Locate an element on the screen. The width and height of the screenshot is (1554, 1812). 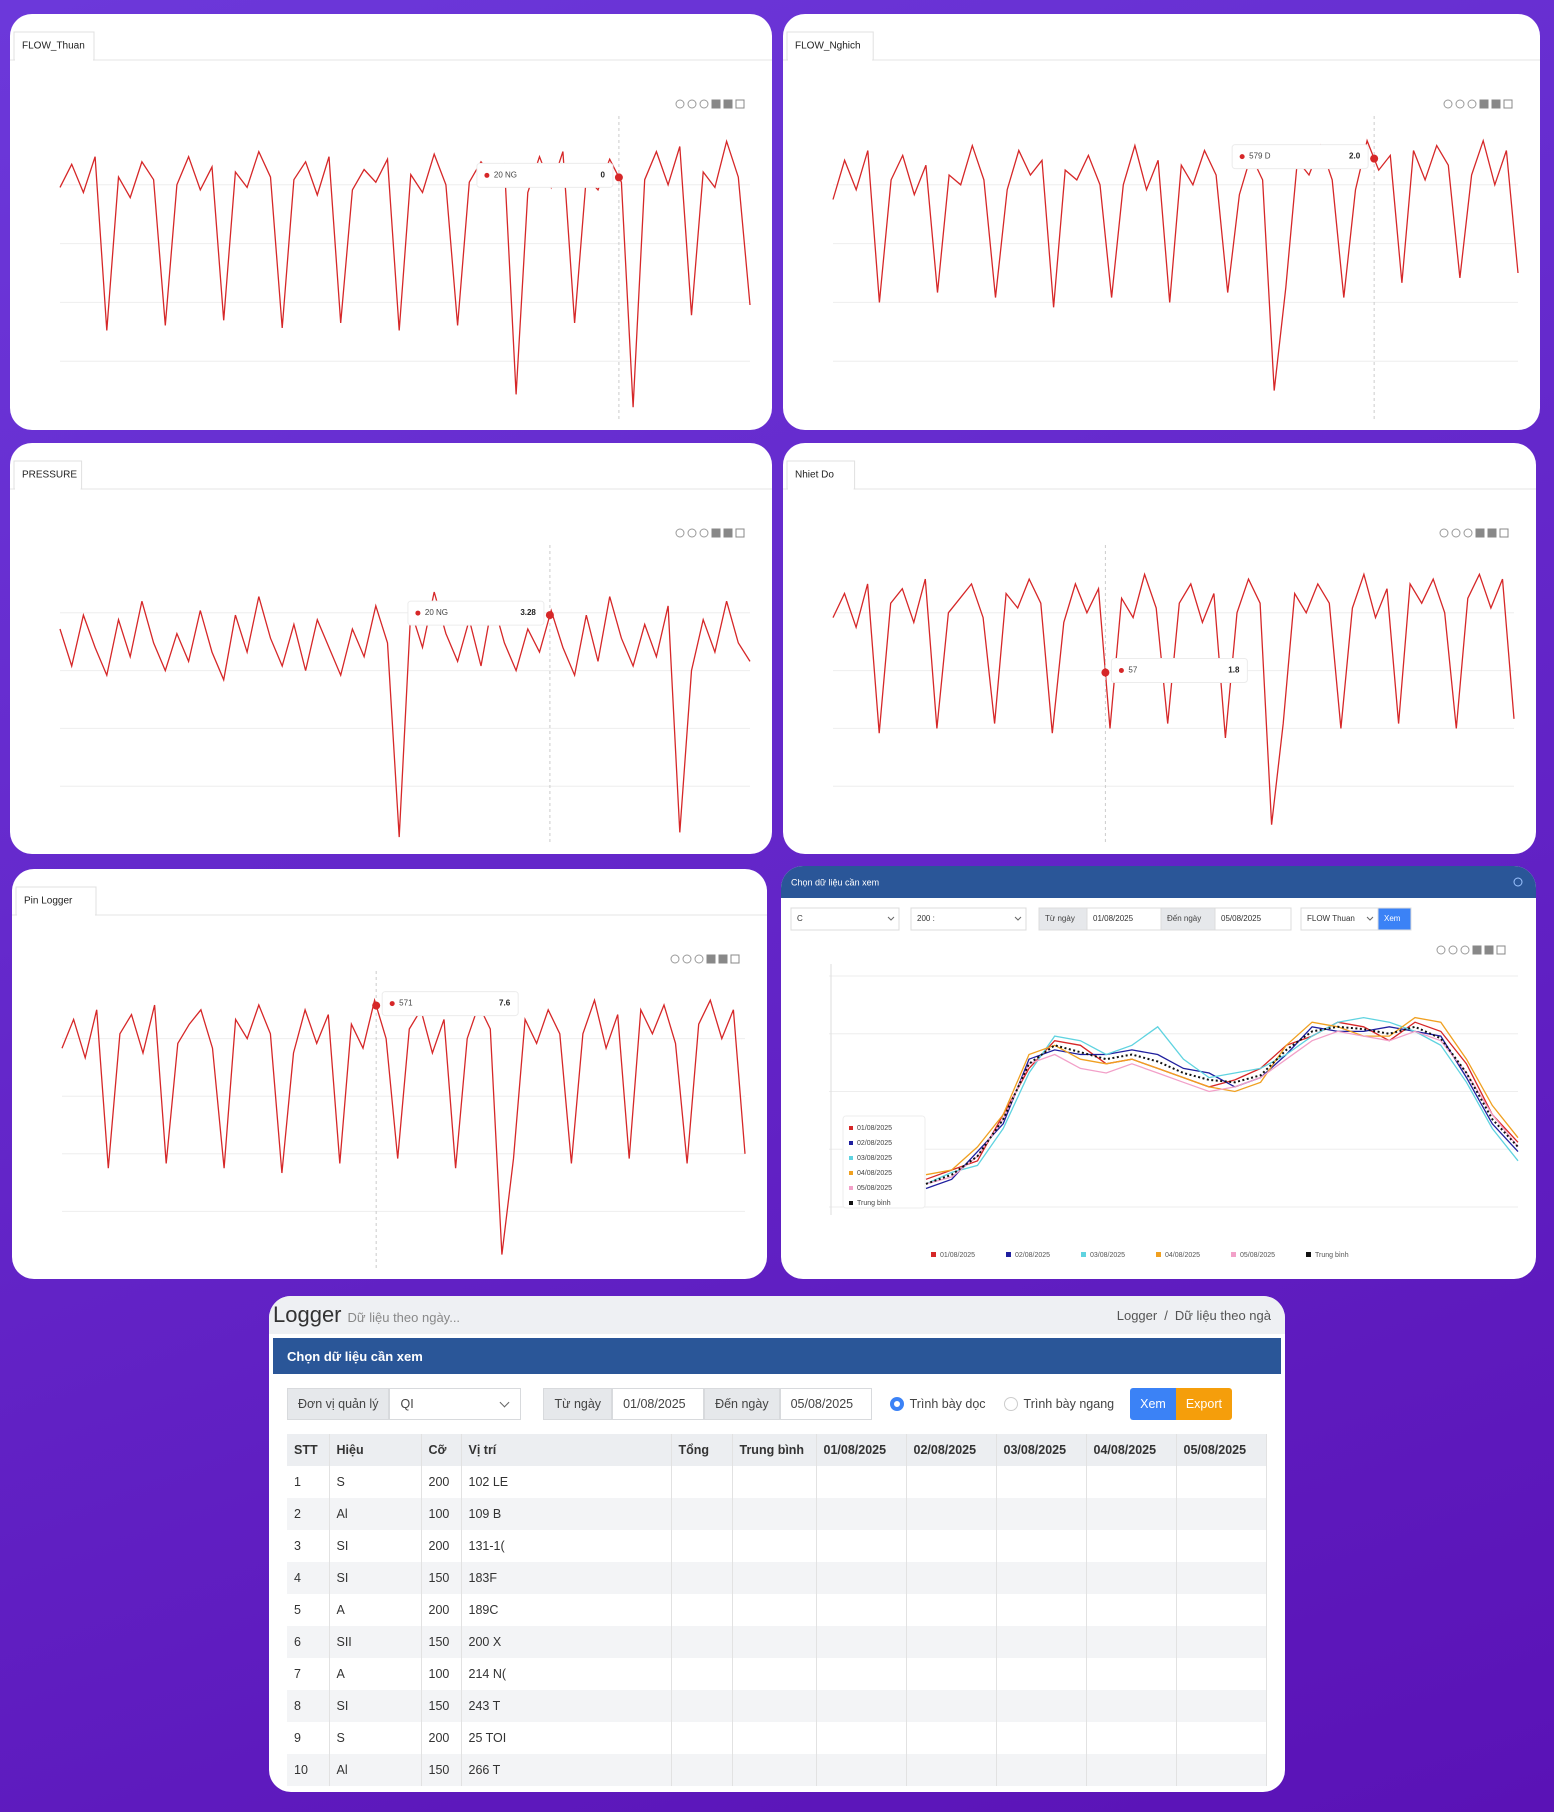
table-row: 3 SI 200 131-1( is located at coordinates (777, 1546).